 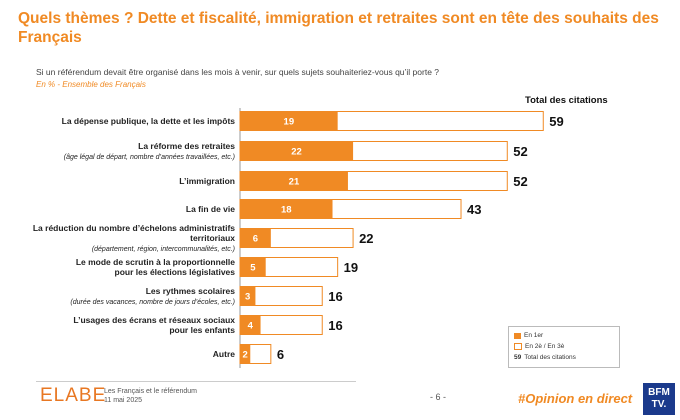 What do you see at coordinates (545, 346) in the screenshot?
I see `legend-label-other: En 2è / En 3è` at bounding box center [545, 346].